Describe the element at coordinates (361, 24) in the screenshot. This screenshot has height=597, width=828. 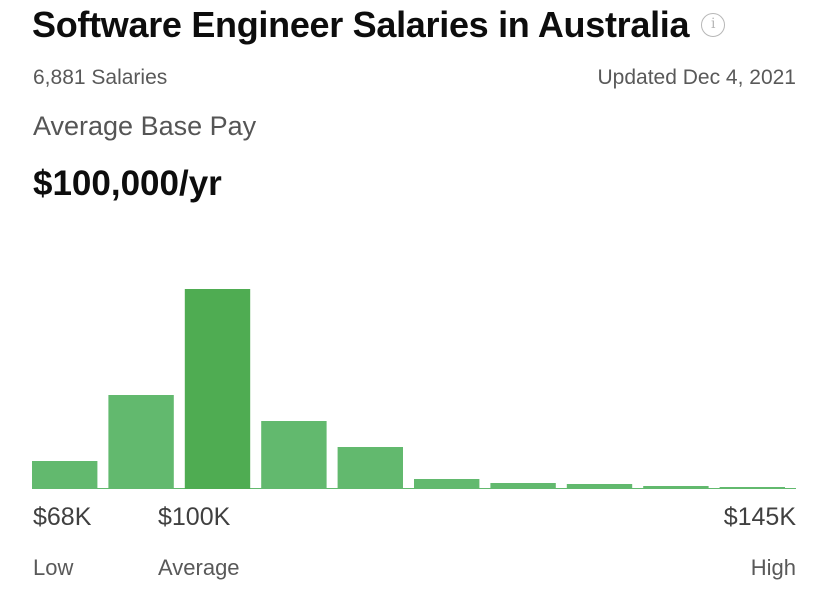
I see `page-title: Software Engineer Salaries in Australia` at that location.